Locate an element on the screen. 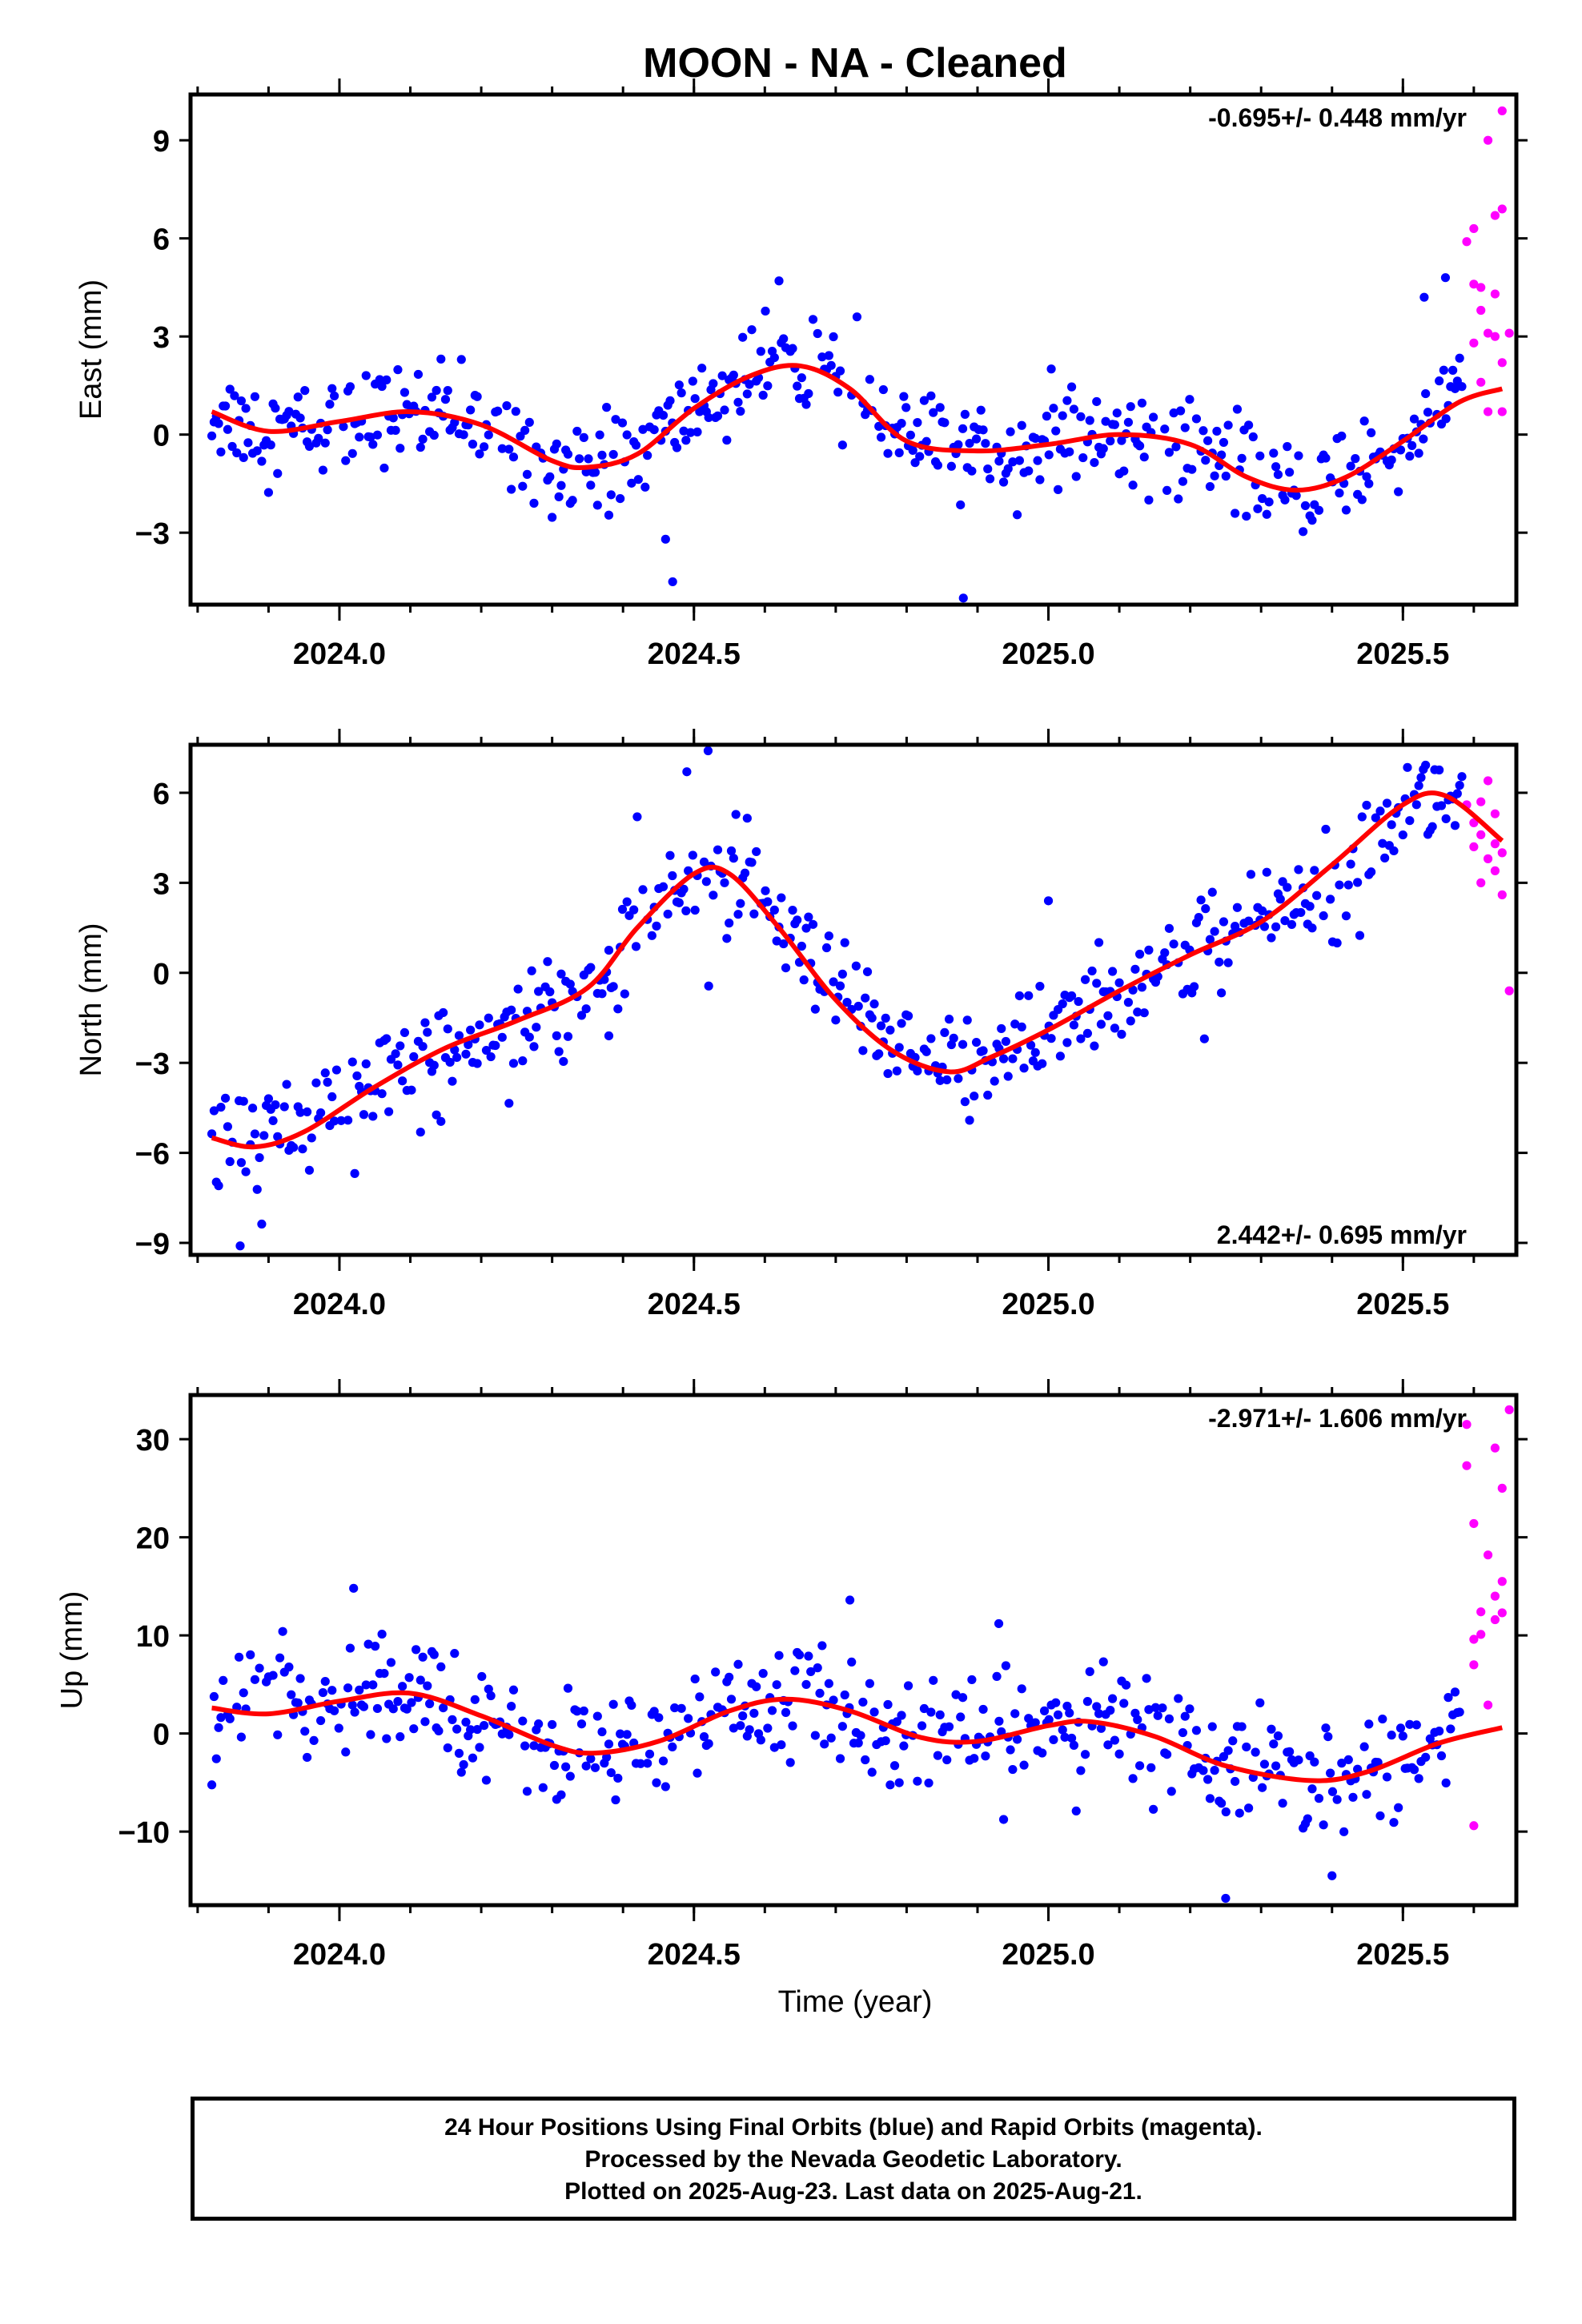 This screenshot has width=1582, height=2324. y-tick-label: 30 is located at coordinates (153, 1441).